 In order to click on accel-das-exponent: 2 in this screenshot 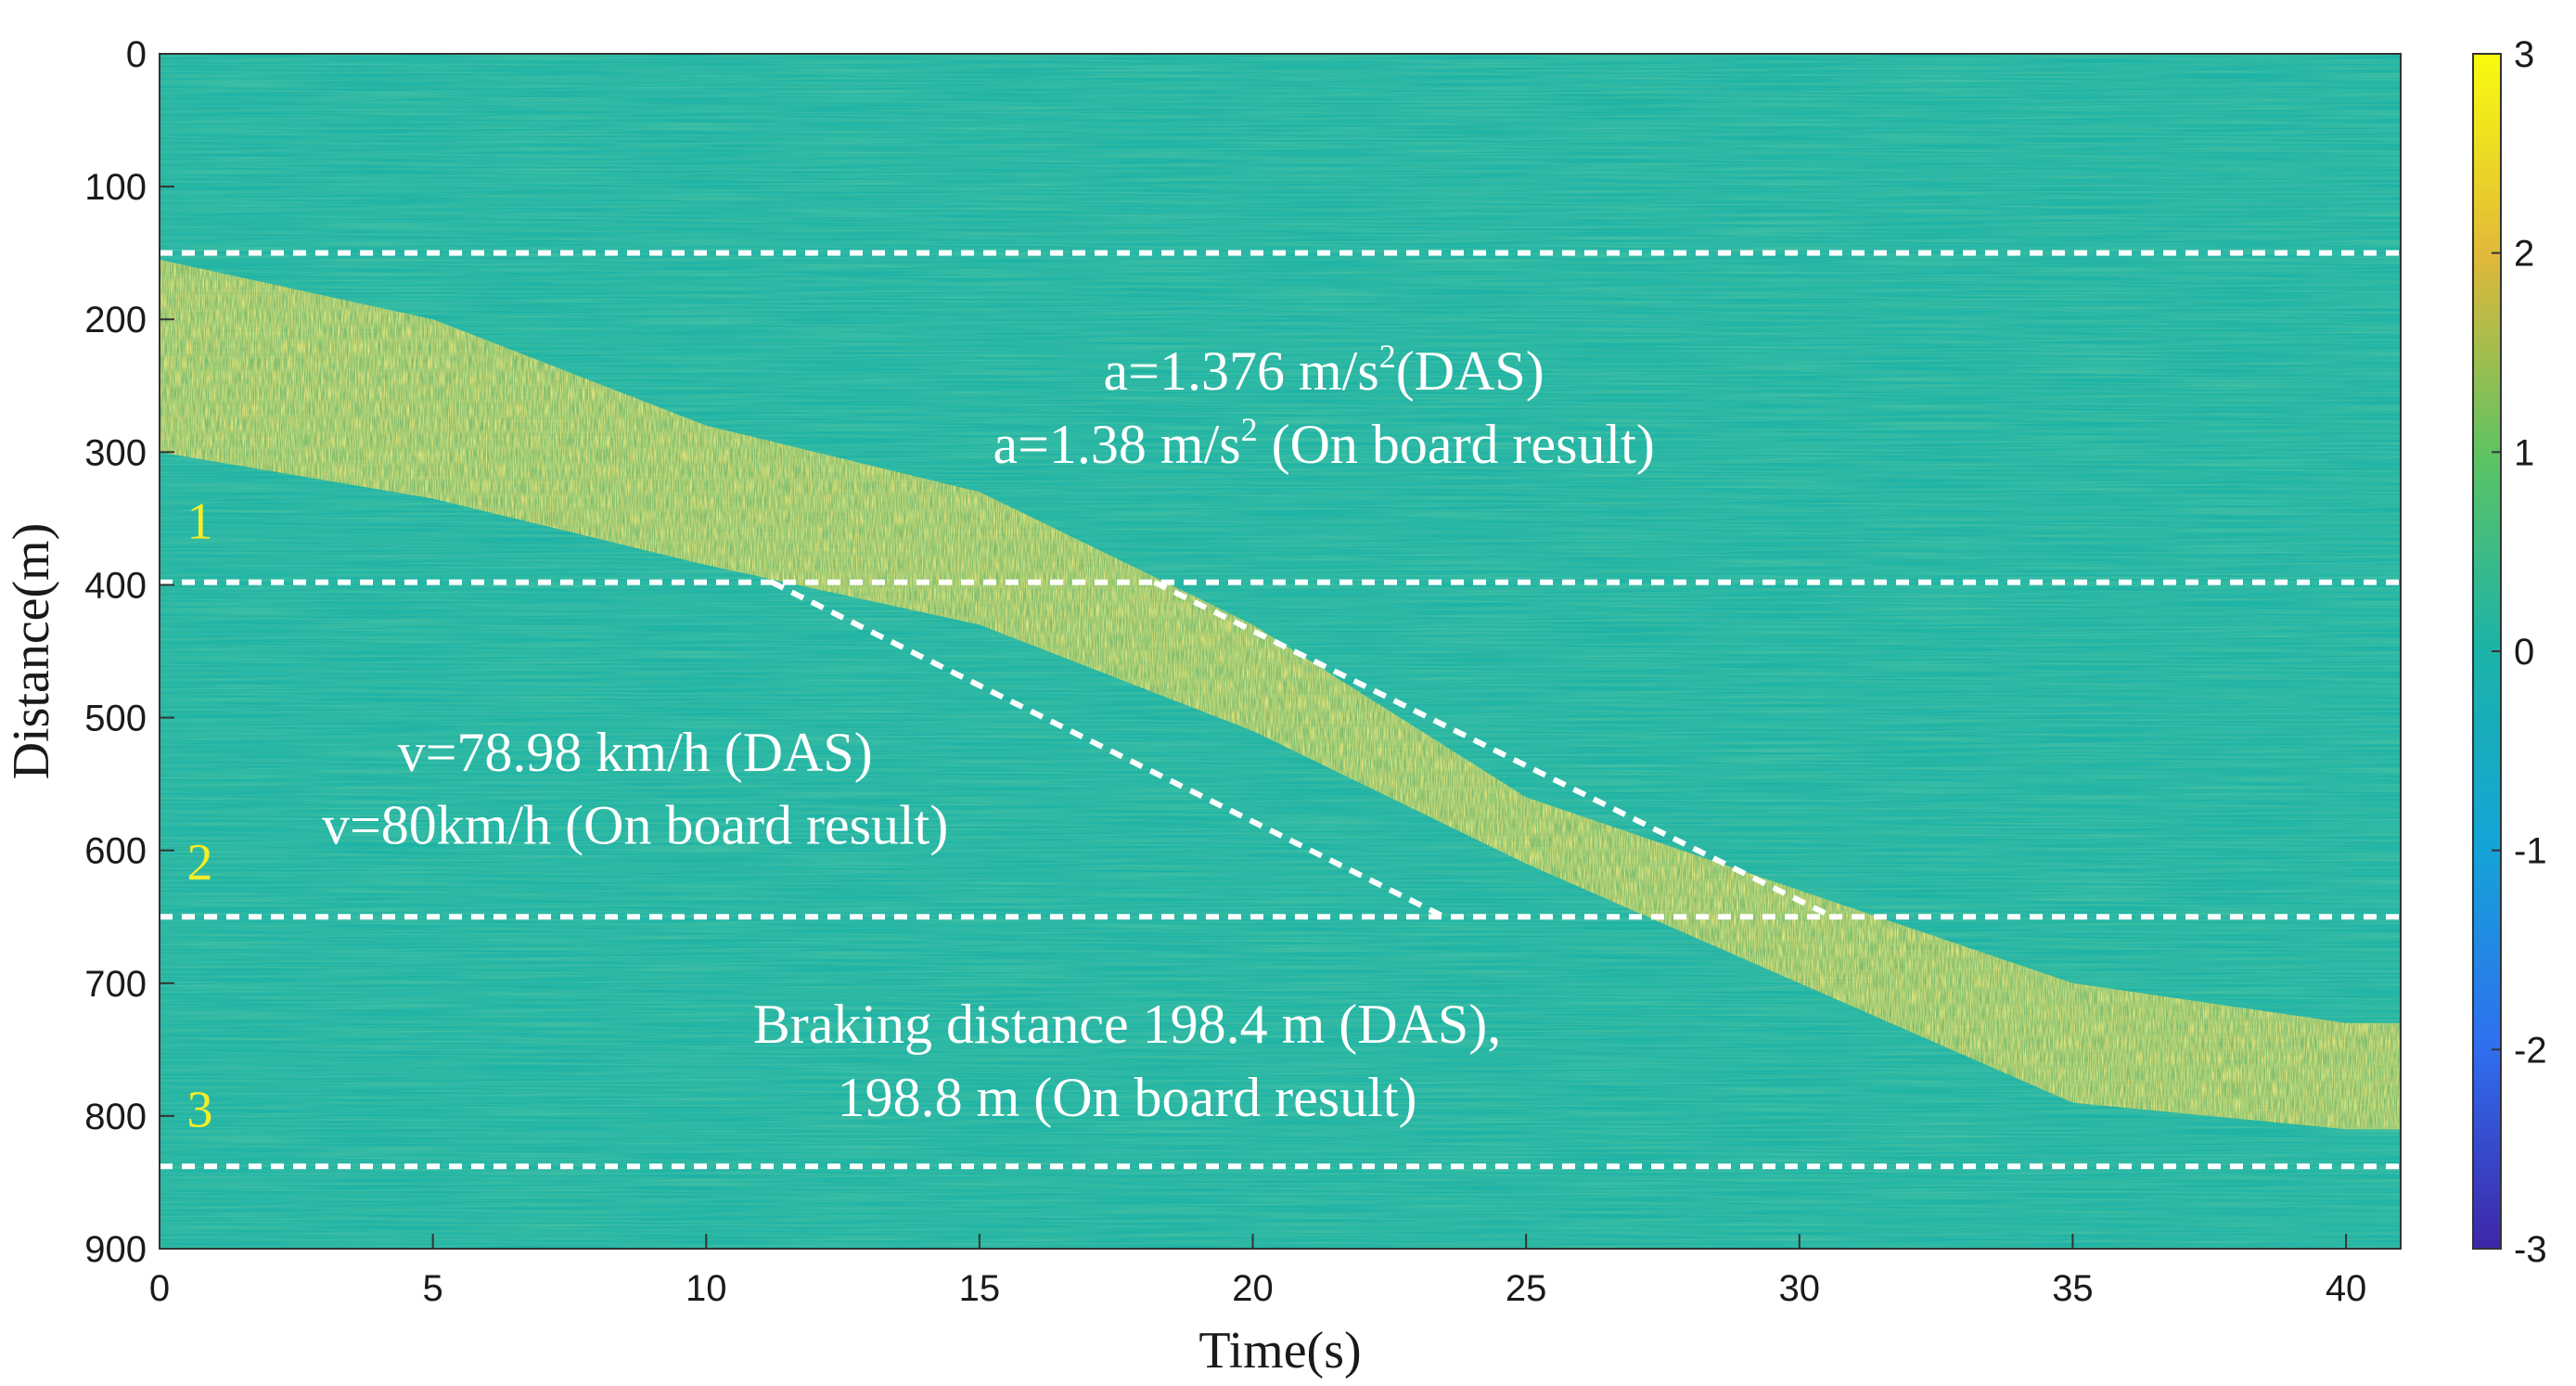, I will do `click(1387, 356)`.